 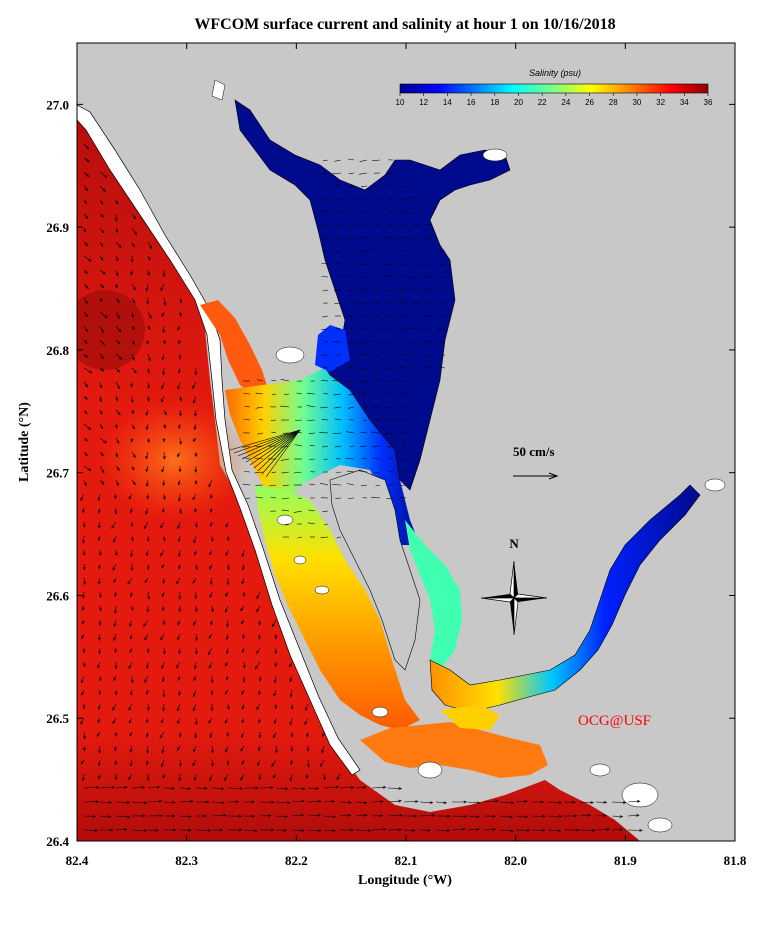 I want to click on colorbar-tick-label: 28, so click(x=613, y=102).